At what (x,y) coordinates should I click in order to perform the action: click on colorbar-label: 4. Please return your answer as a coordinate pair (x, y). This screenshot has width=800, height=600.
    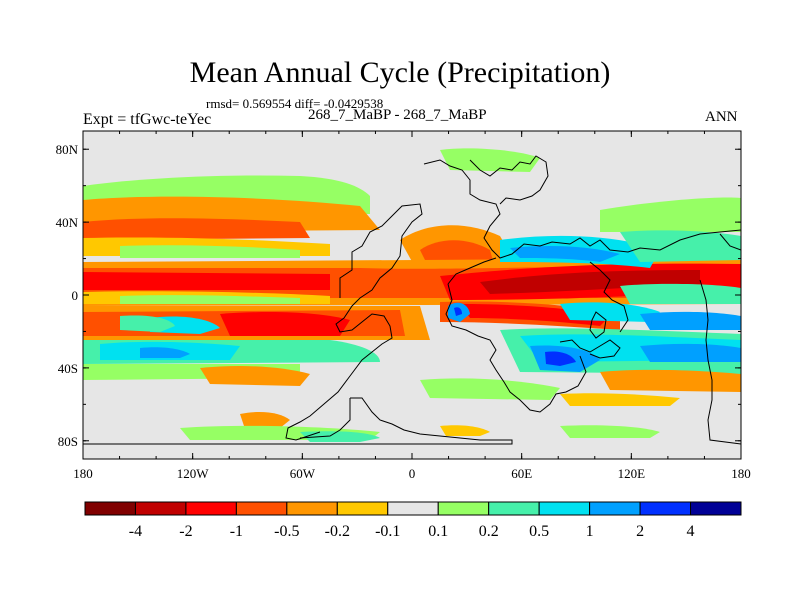
    Looking at the image, I should click on (691, 531).